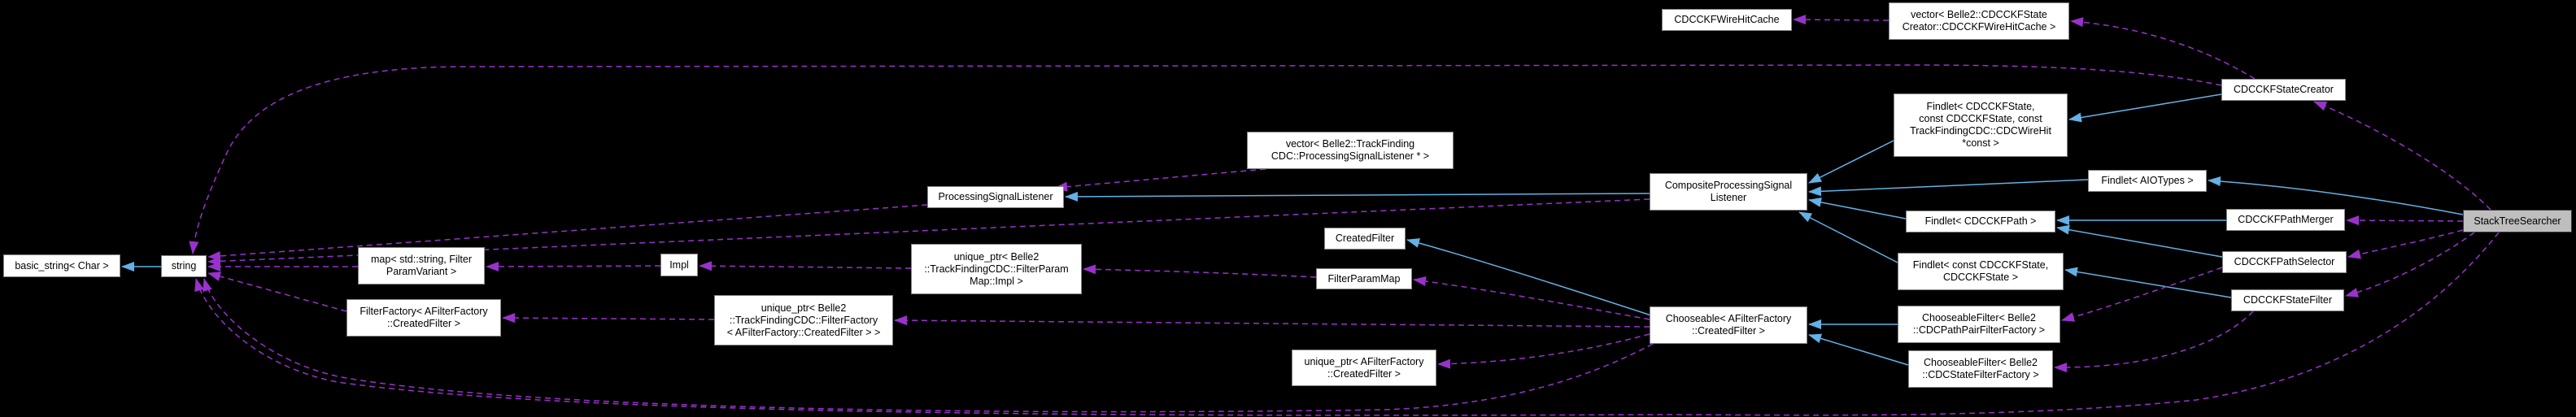 The height and width of the screenshot is (417, 2576). I want to click on node-basic_string: basic_string< Char >, so click(61, 265).